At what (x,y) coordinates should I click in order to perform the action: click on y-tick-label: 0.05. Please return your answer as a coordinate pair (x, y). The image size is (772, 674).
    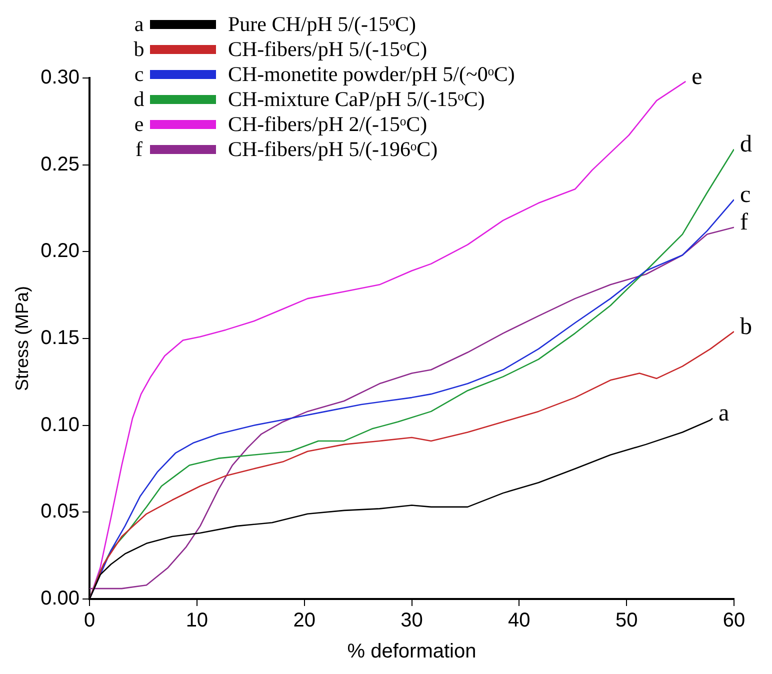
    Looking at the image, I should click on (60, 511).